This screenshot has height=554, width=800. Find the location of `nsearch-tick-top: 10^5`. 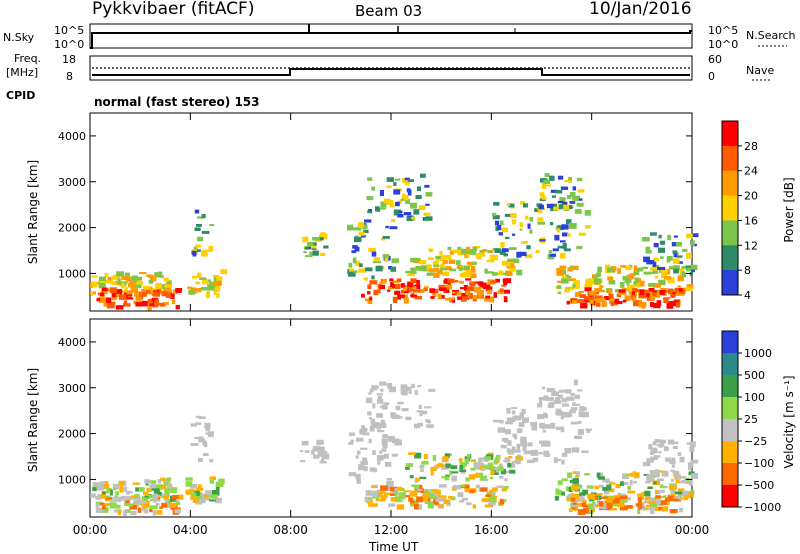

nsearch-tick-top: 10^5 is located at coordinates (723, 30).